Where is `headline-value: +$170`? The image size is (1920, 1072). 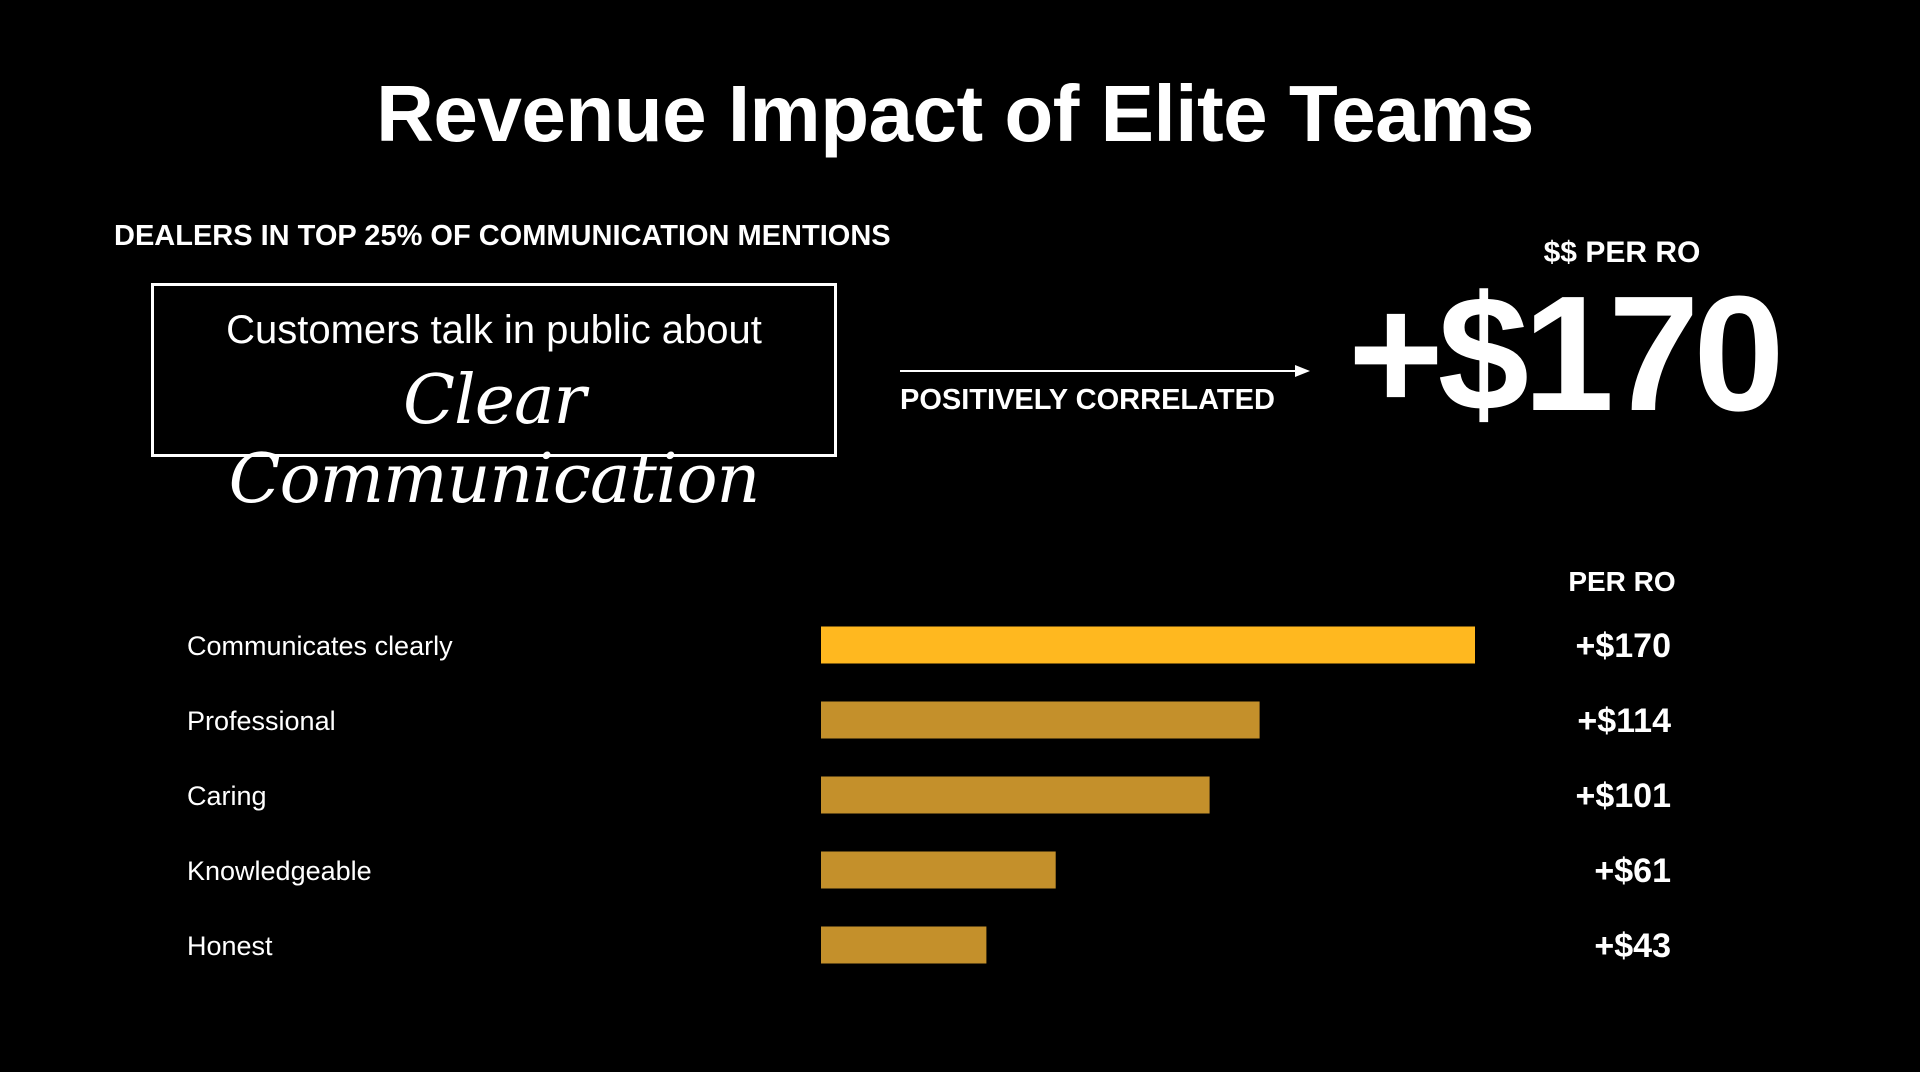 headline-value: +$170 is located at coordinates (1566, 353).